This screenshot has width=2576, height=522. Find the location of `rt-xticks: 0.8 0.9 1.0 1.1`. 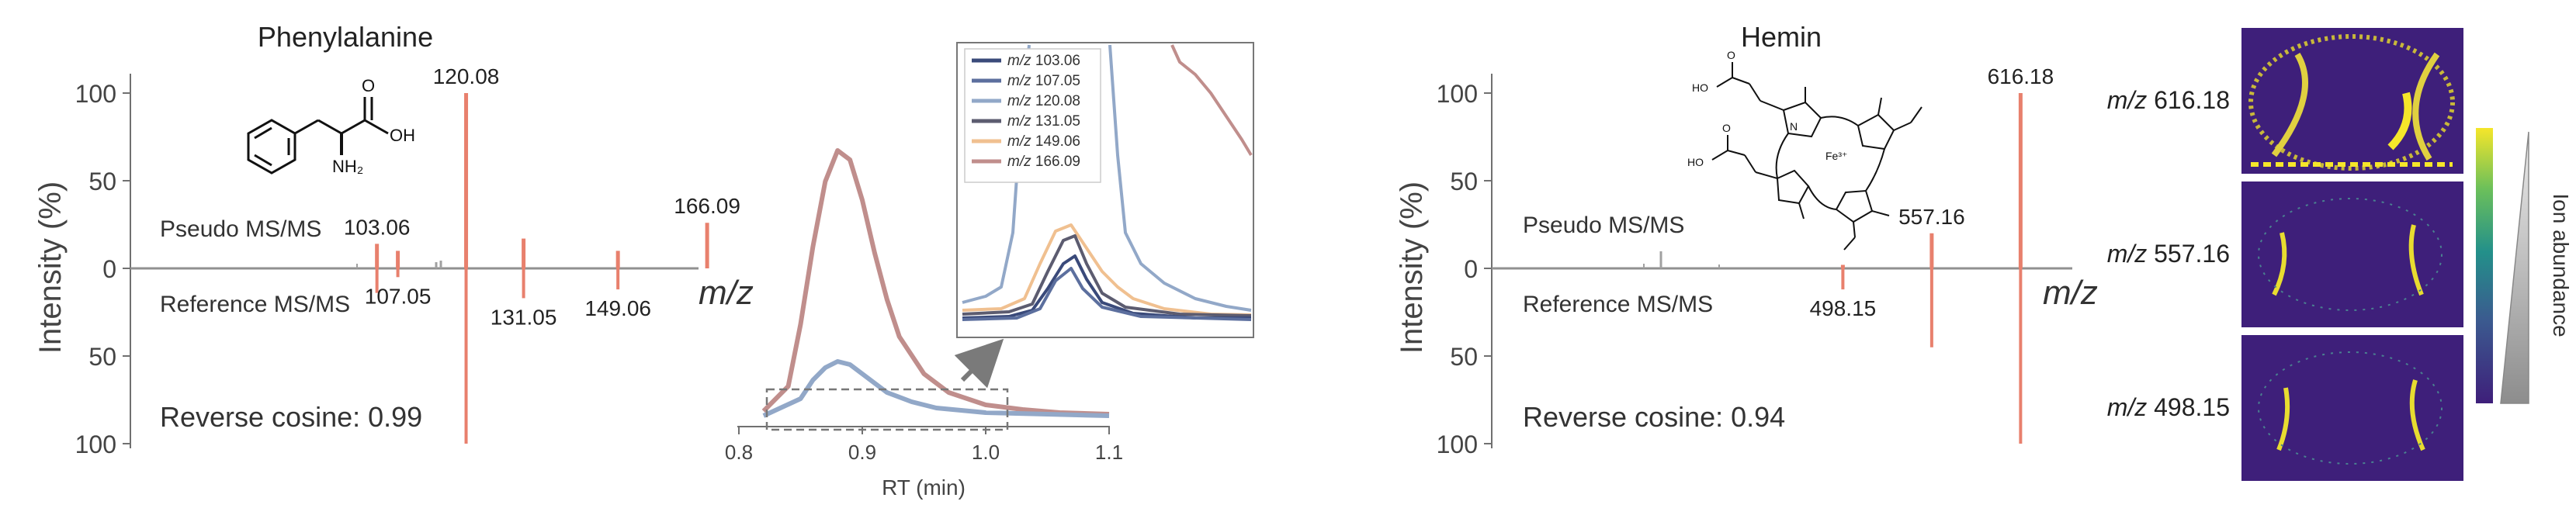

rt-xticks: 0.8 0.9 1.0 1.1 is located at coordinates (924, 446).